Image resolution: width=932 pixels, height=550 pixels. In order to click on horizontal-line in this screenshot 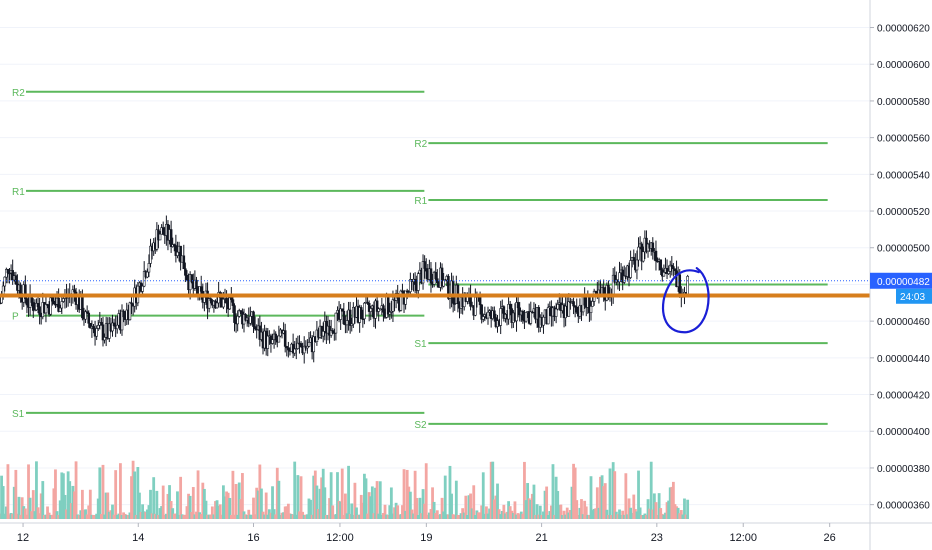, I will do `click(435, 289)`.